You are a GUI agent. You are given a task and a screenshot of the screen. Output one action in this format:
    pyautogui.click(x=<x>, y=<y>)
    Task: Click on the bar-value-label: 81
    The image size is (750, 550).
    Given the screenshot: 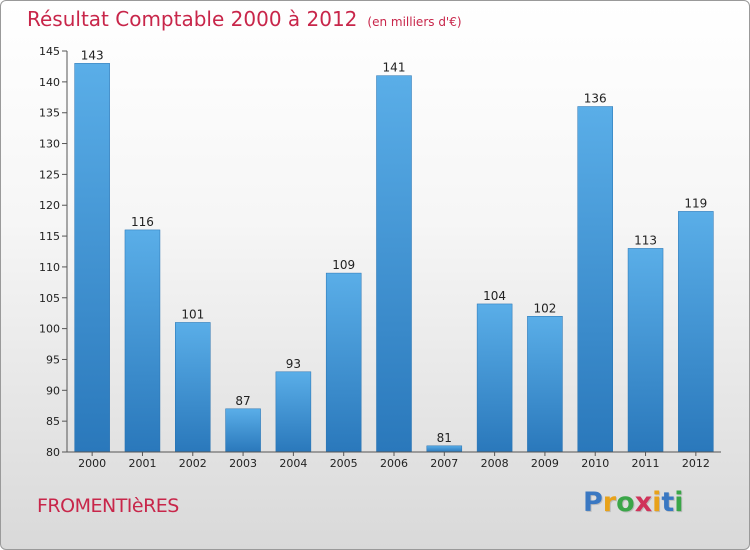 What is the action you would take?
    pyautogui.click(x=444, y=438)
    